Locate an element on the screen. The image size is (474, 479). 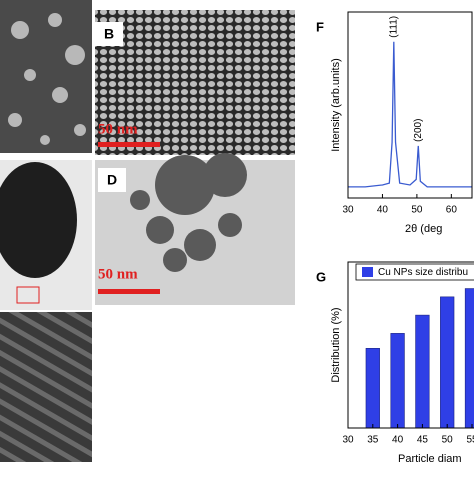
y-axis-label: Distribution (%) is located at coordinates (336, 344).